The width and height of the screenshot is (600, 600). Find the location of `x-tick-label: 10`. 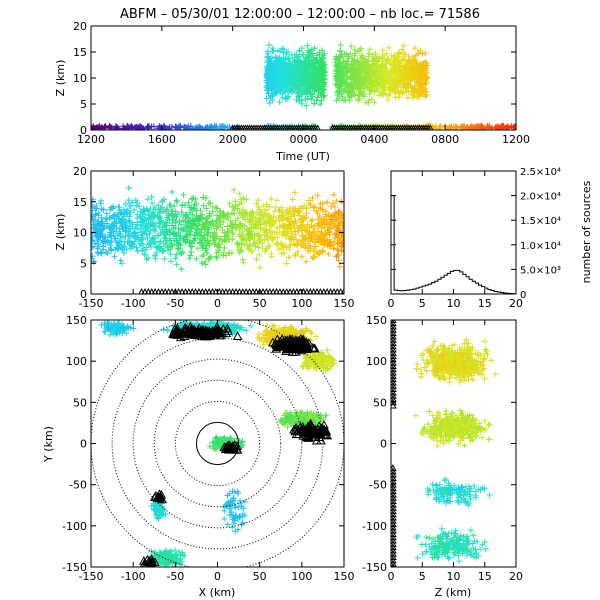

x-tick-label: 10 is located at coordinates (454, 303).